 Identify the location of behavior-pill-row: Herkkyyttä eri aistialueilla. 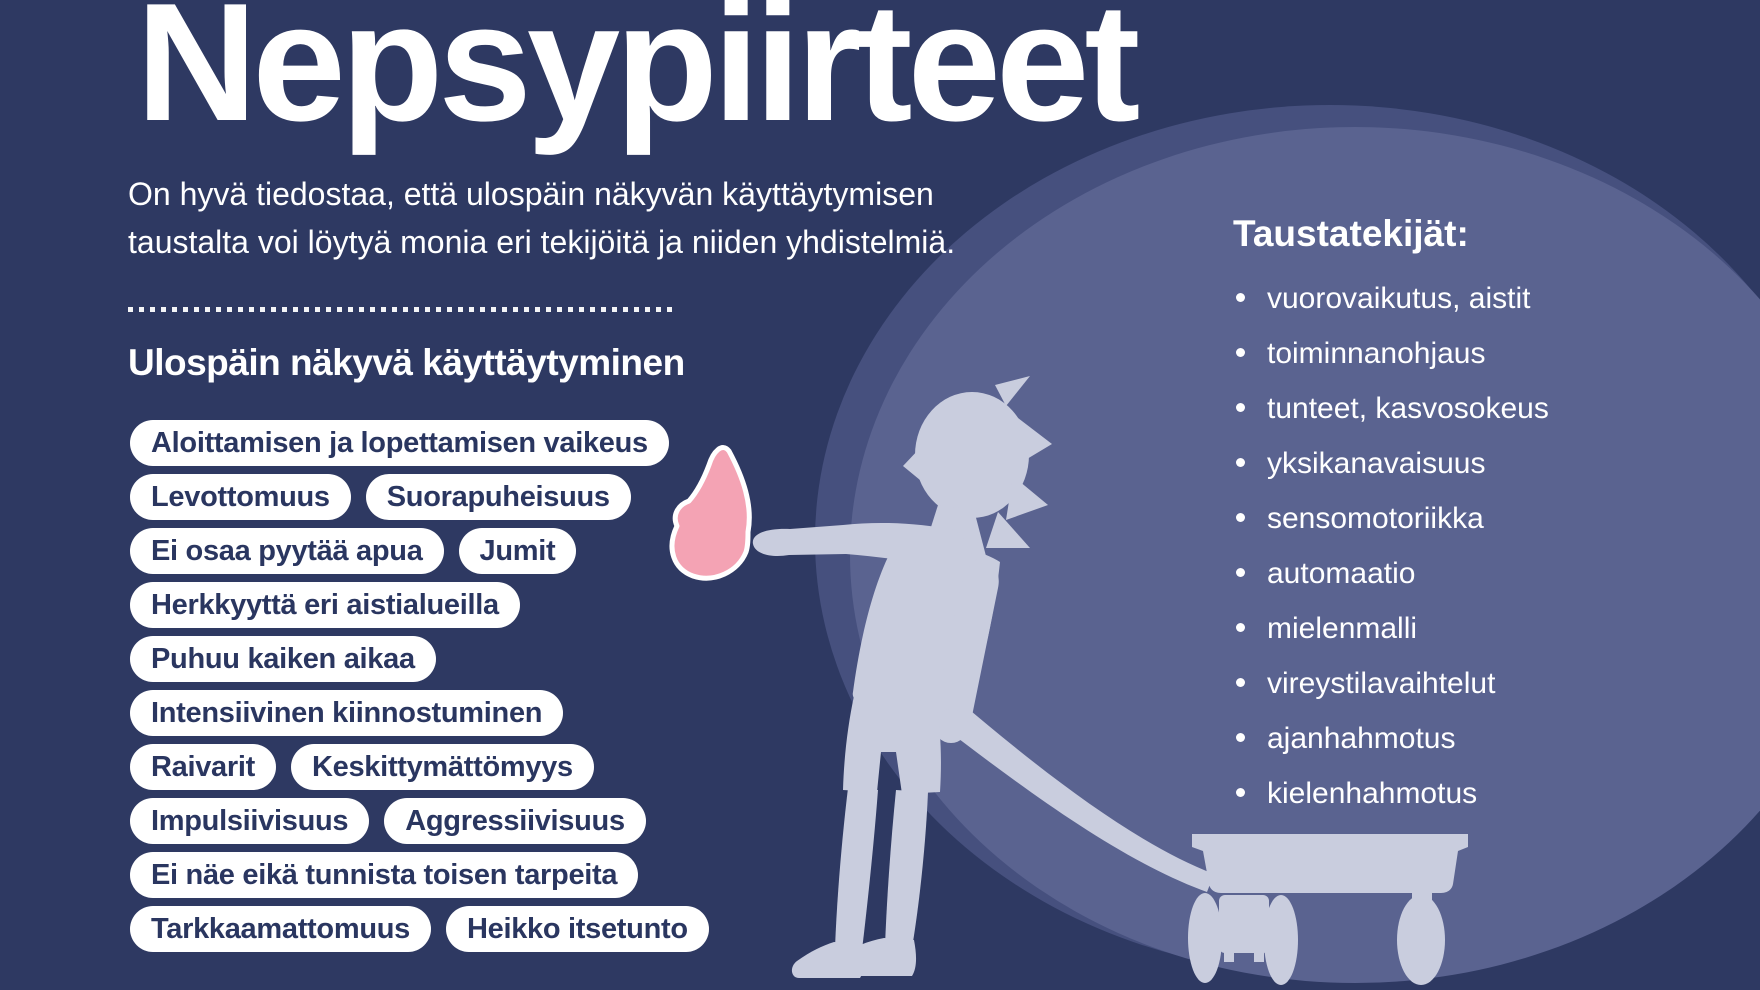
(460, 605).